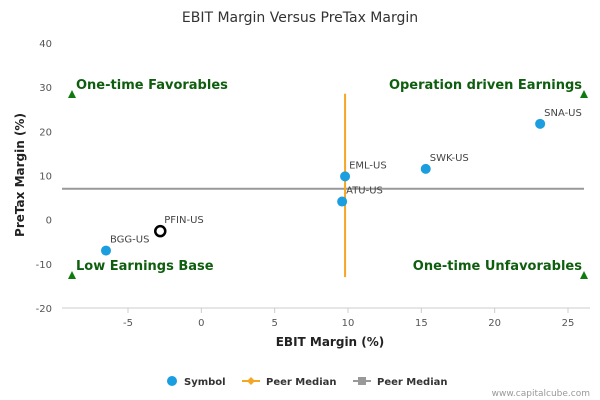 The width and height of the screenshot is (600, 400). What do you see at coordinates (49, 221) in the screenshot?
I see `y-tick-label: 0` at bounding box center [49, 221].